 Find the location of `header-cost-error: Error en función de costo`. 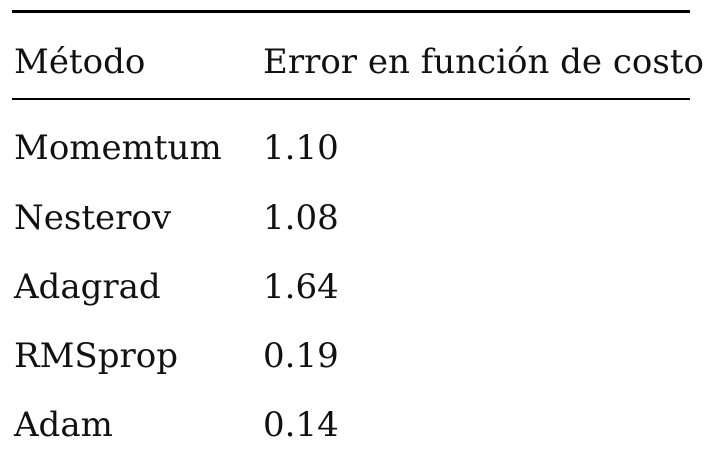

header-cost-error: Error en función de costo is located at coordinates (483, 62).